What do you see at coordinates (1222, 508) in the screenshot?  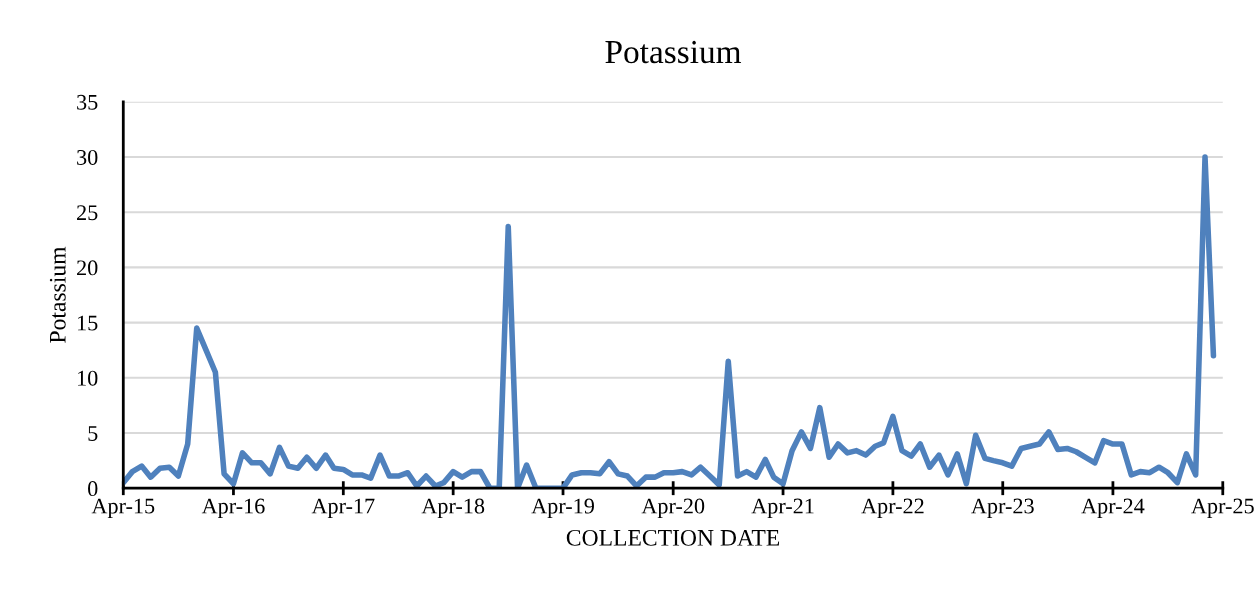 I see `x-tick-label: Apr-25` at bounding box center [1222, 508].